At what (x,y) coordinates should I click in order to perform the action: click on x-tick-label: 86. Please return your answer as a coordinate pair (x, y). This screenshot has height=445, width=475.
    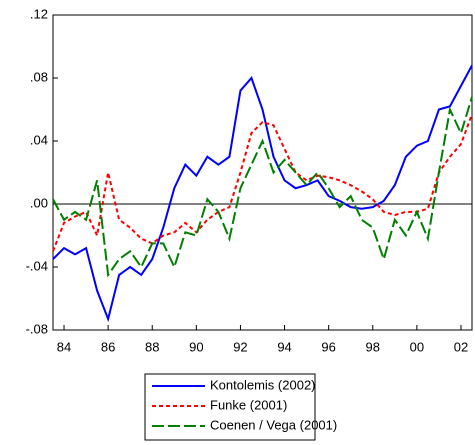
    Looking at the image, I should click on (108, 346).